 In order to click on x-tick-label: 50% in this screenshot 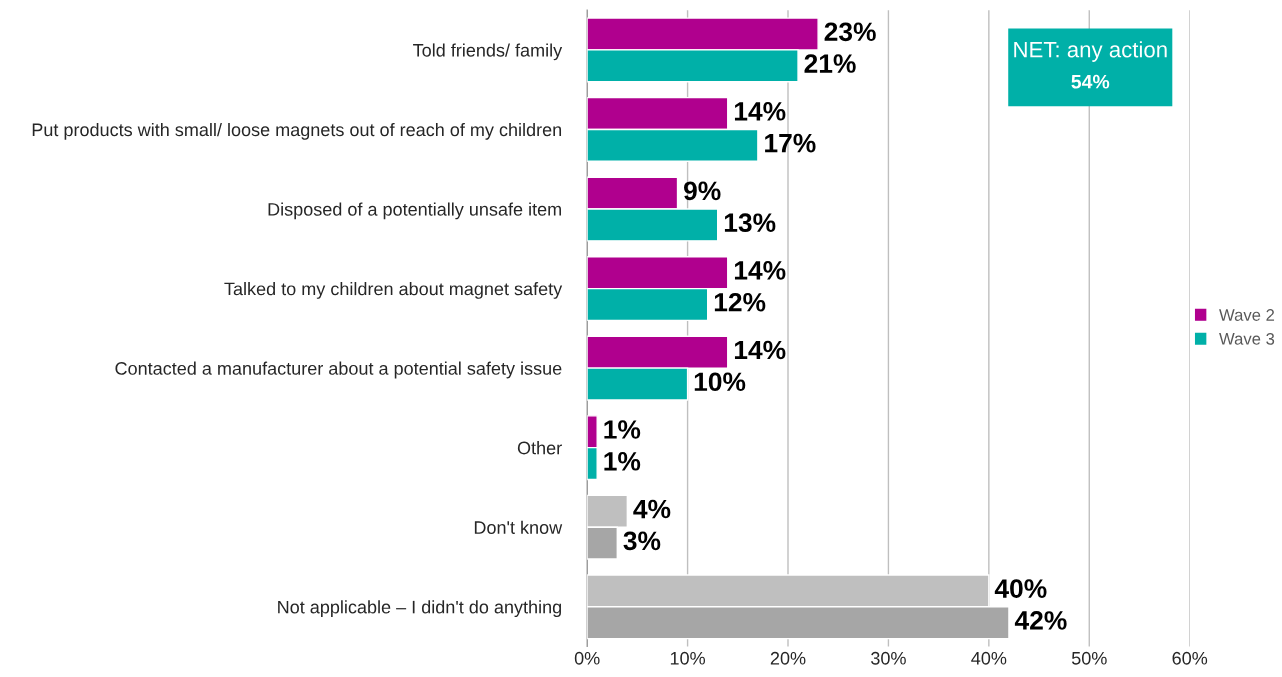, I will do `click(1089, 658)`.